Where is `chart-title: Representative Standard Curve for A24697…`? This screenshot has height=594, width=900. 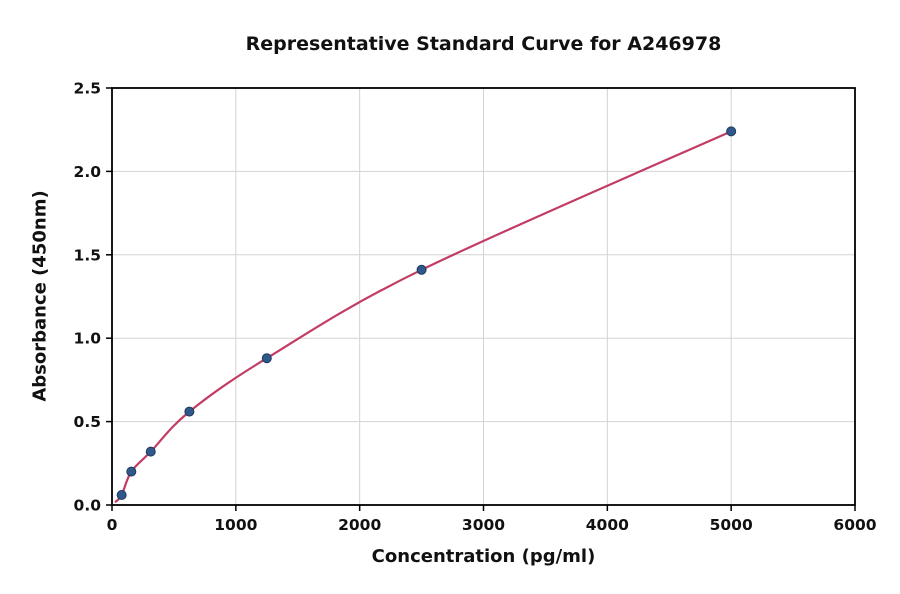 chart-title: Representative Standard Curve for A24697… is located at coordinates (483, 44).